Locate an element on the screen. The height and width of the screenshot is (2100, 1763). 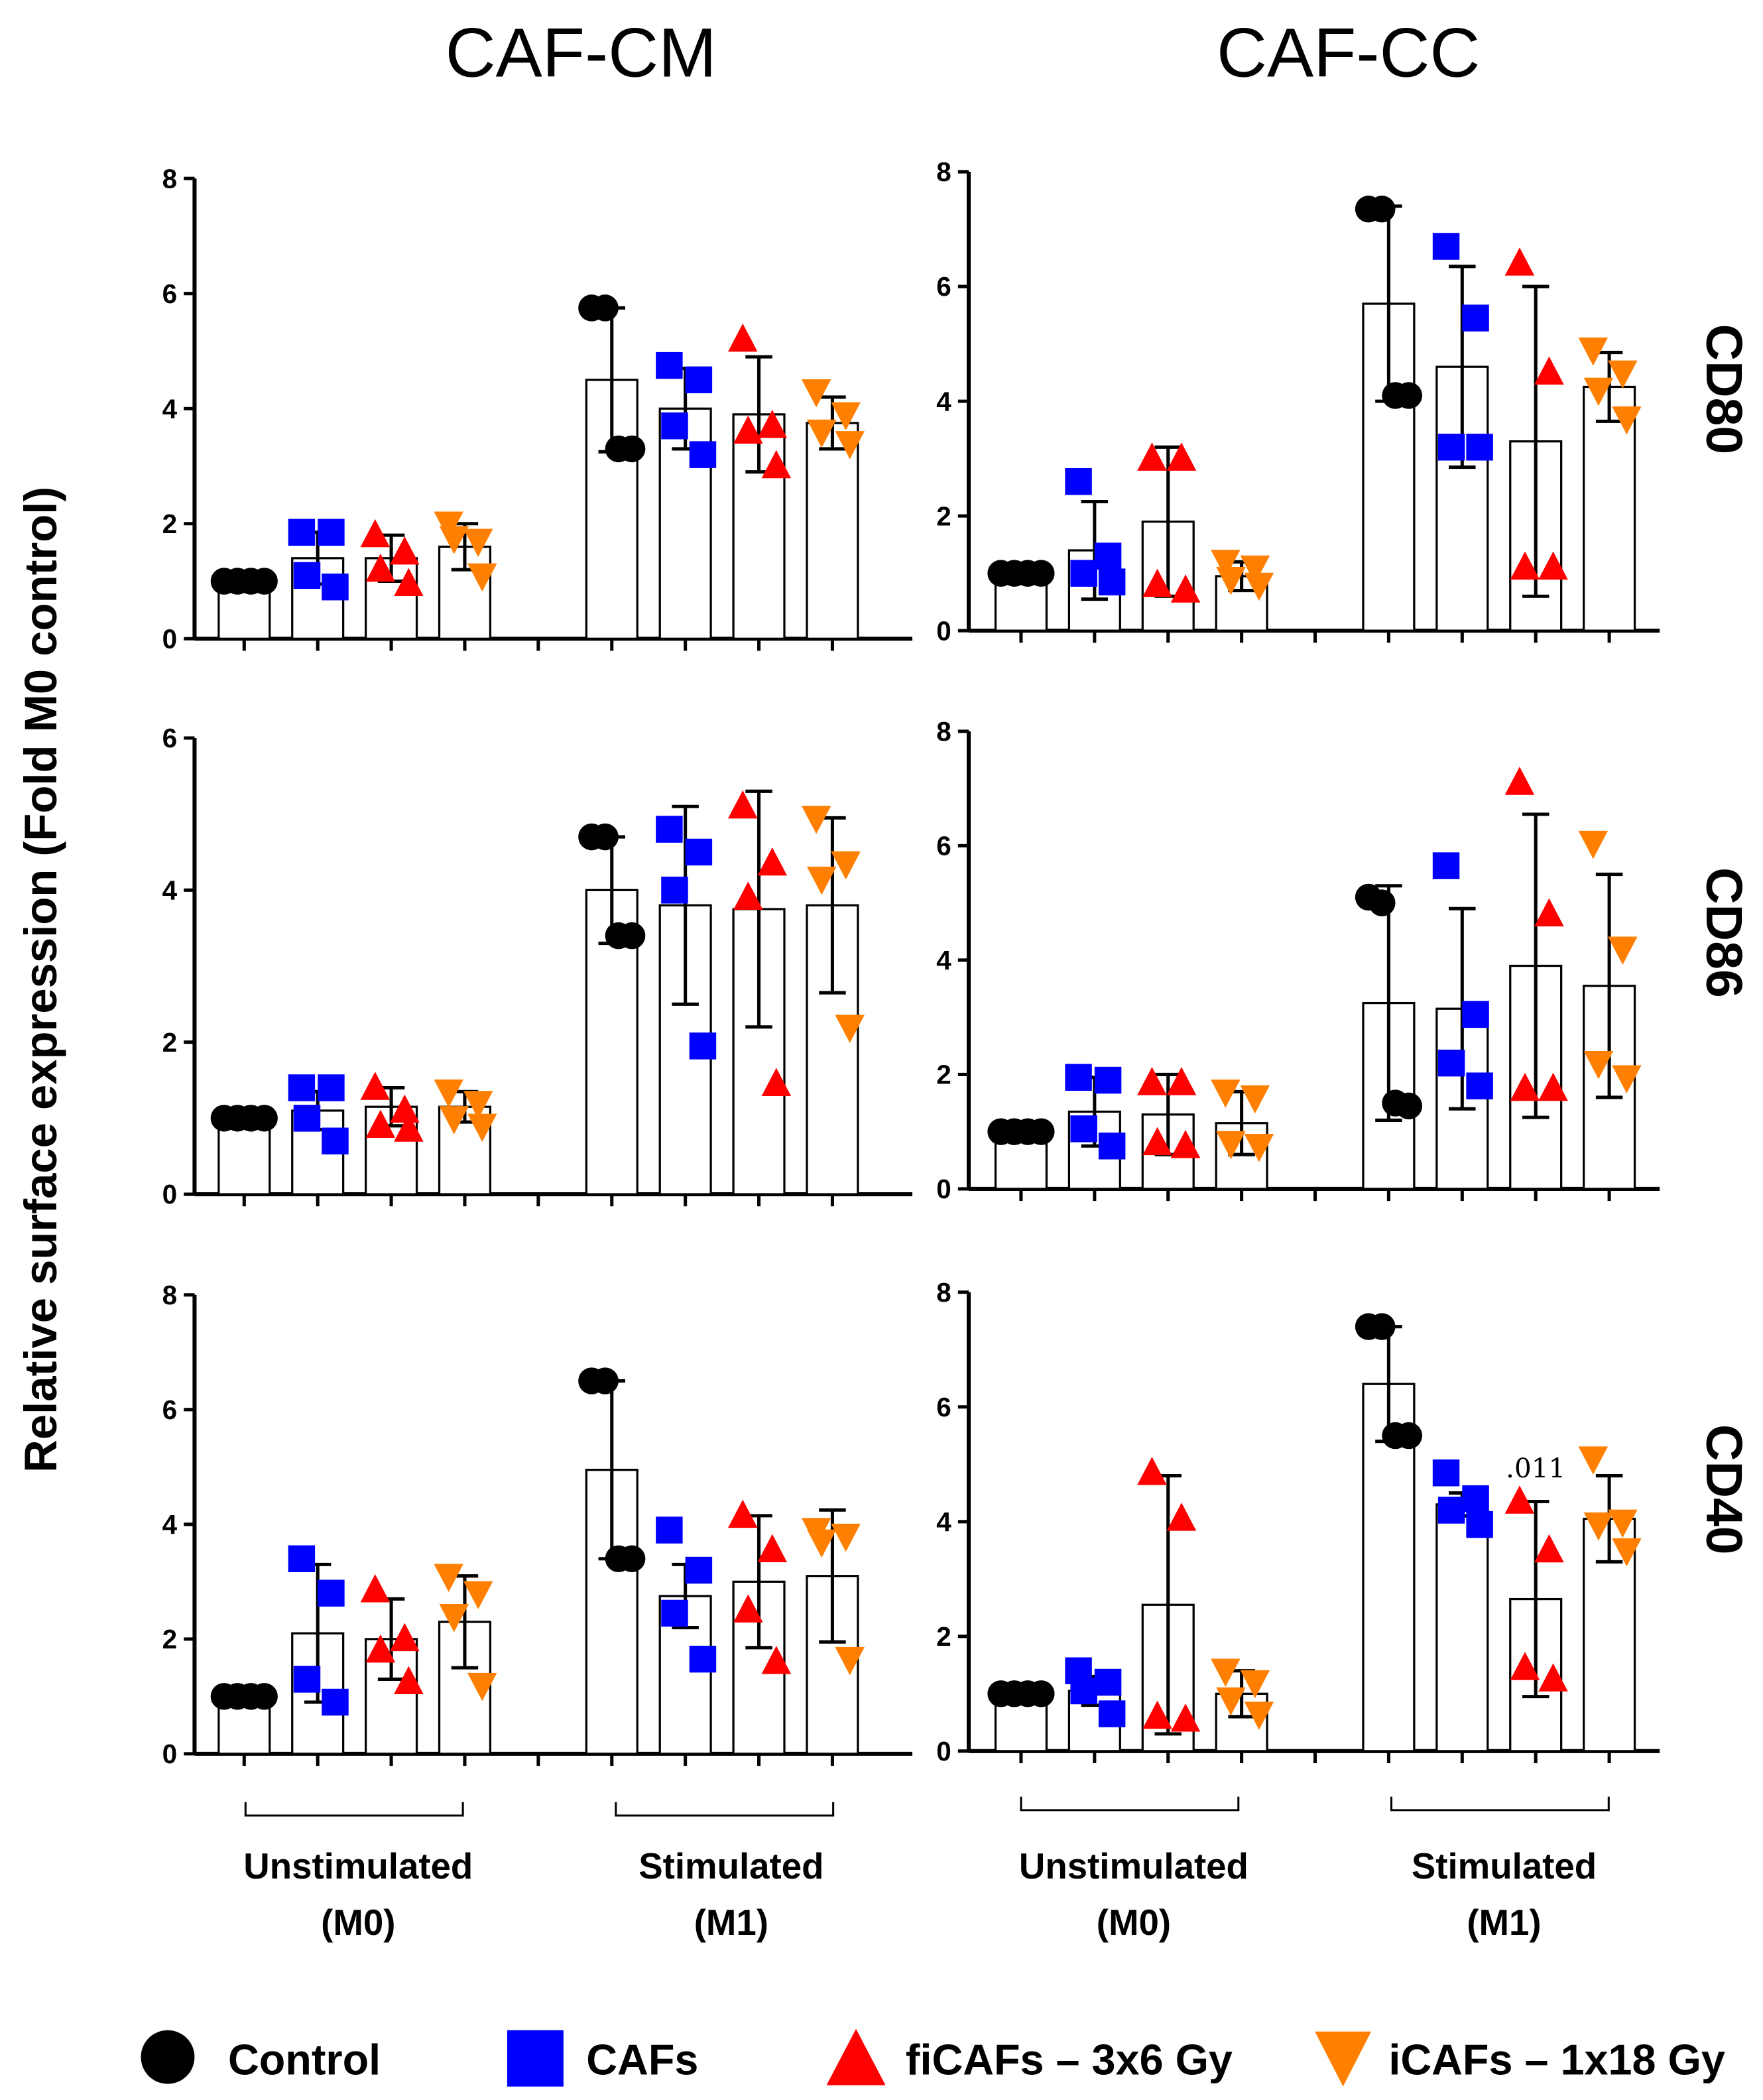
legend-marker-control is located at coordinates (168, 2057).